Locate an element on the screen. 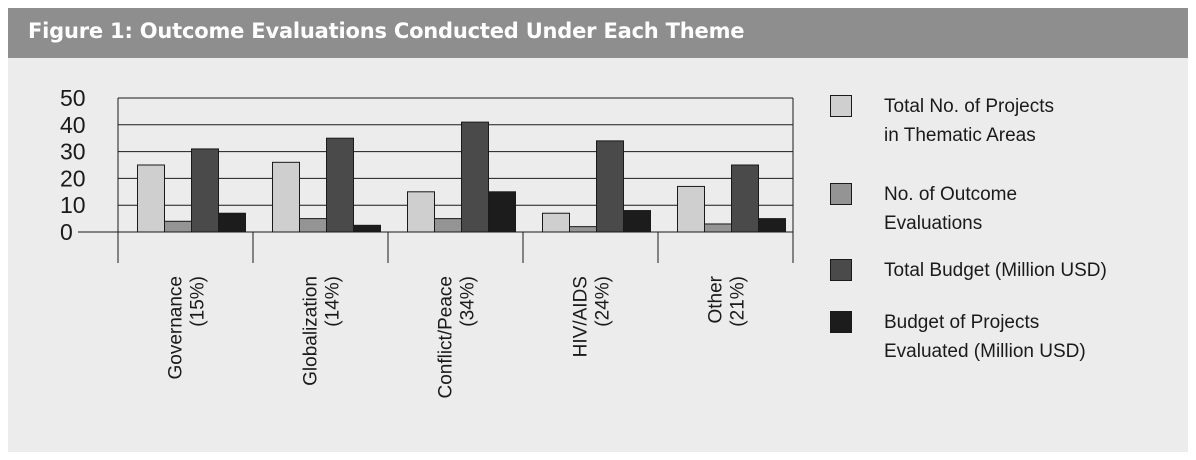 This screenshot has height=460, width=1196. y-tick-label: 50 is located at coordinates (73, 98).